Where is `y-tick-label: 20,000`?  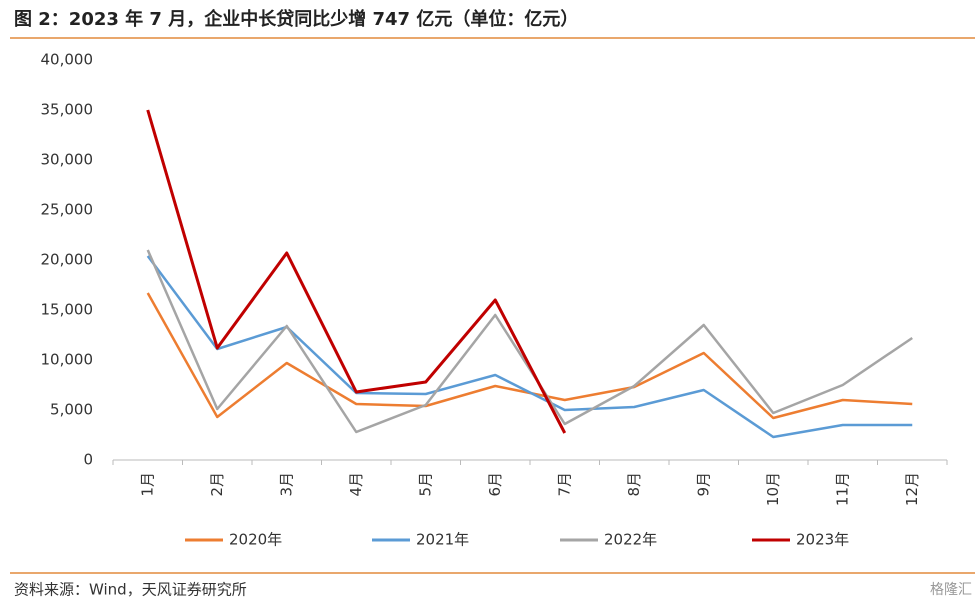
y-tick-label: 20,000 is located at coordinates (67, 260).